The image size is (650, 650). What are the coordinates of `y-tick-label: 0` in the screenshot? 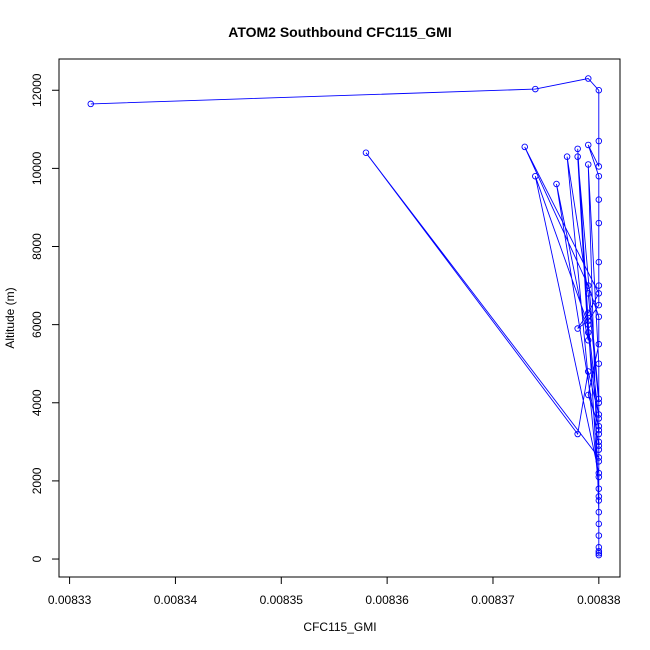 It's located at (37, 558).